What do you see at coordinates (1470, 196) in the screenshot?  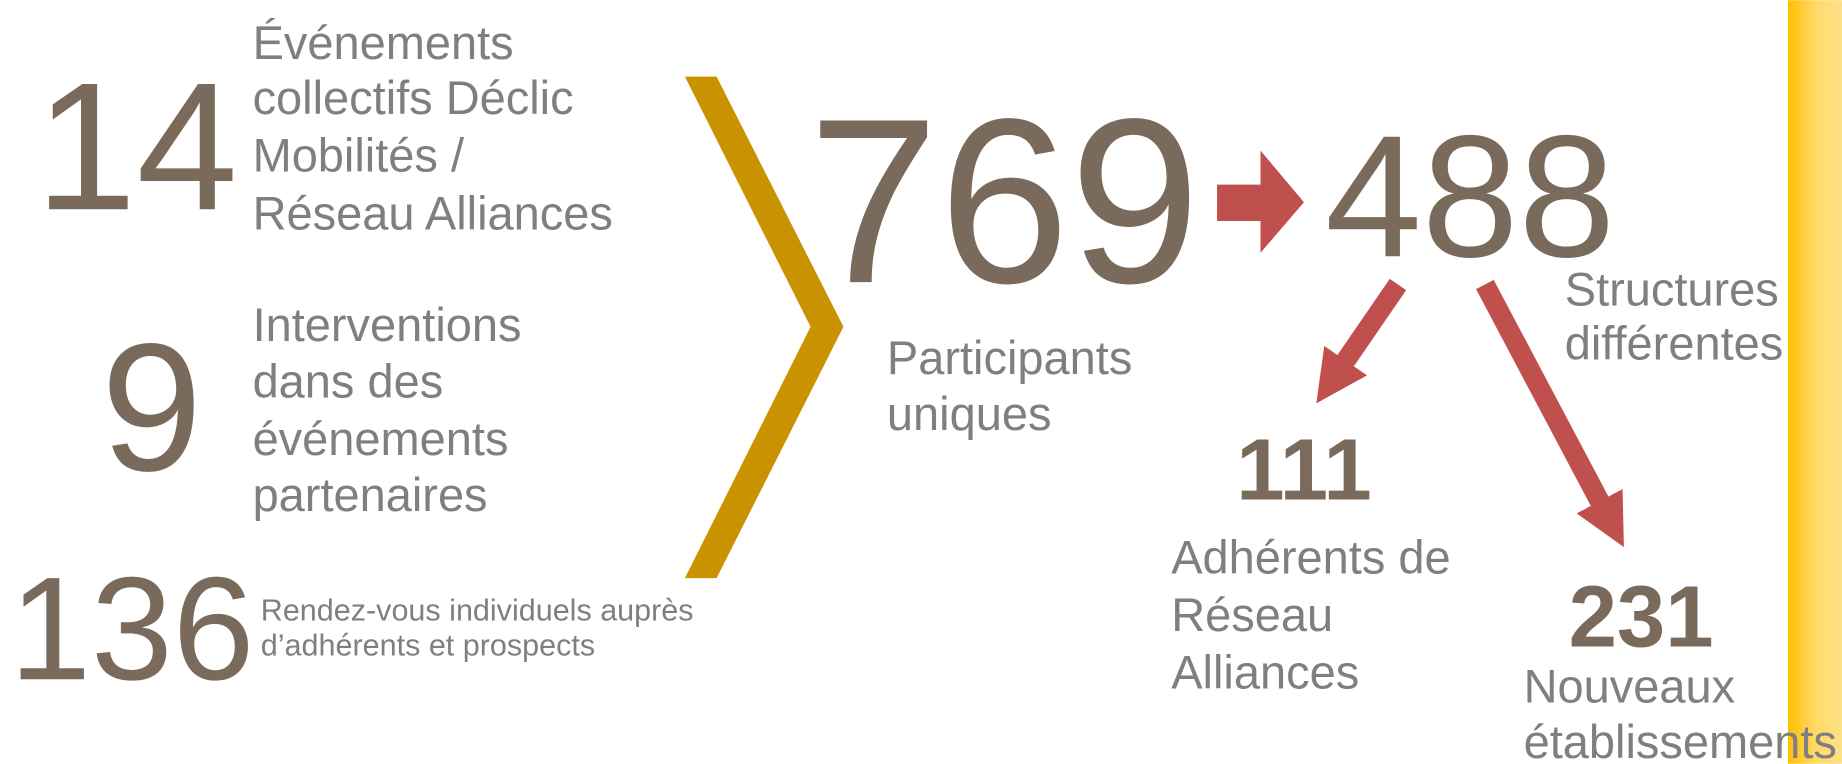 I see `structures-number: 488` at bounding box center [1470, 196].